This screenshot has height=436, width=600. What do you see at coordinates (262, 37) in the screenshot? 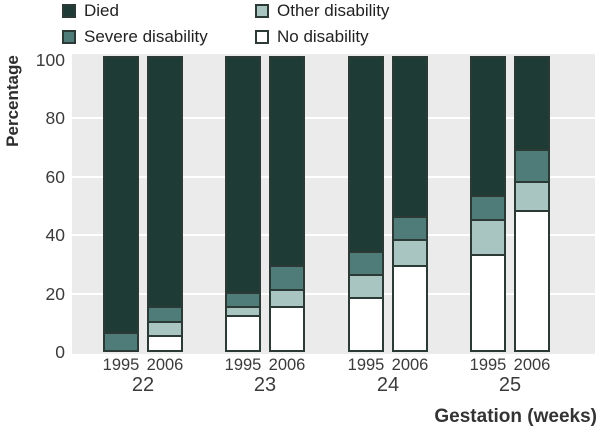
I see `no-disability-swatch-icon` at bounding box center [262, 37].